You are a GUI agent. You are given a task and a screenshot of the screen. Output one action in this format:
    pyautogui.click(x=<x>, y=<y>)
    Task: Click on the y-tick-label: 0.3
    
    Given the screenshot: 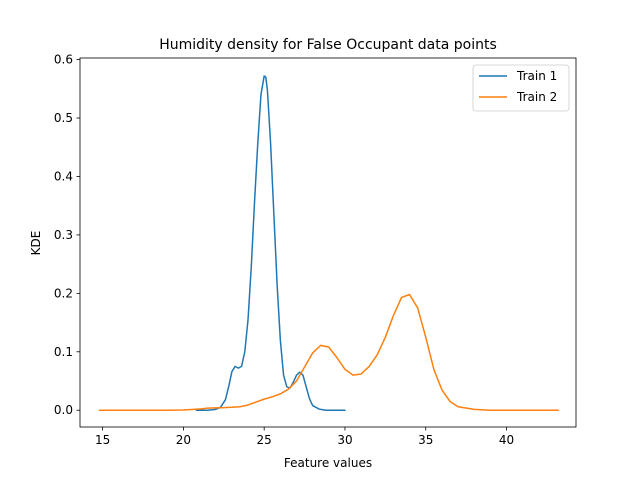 What is the action you would take?
    pyautogui.click(x=63, y=235)
    